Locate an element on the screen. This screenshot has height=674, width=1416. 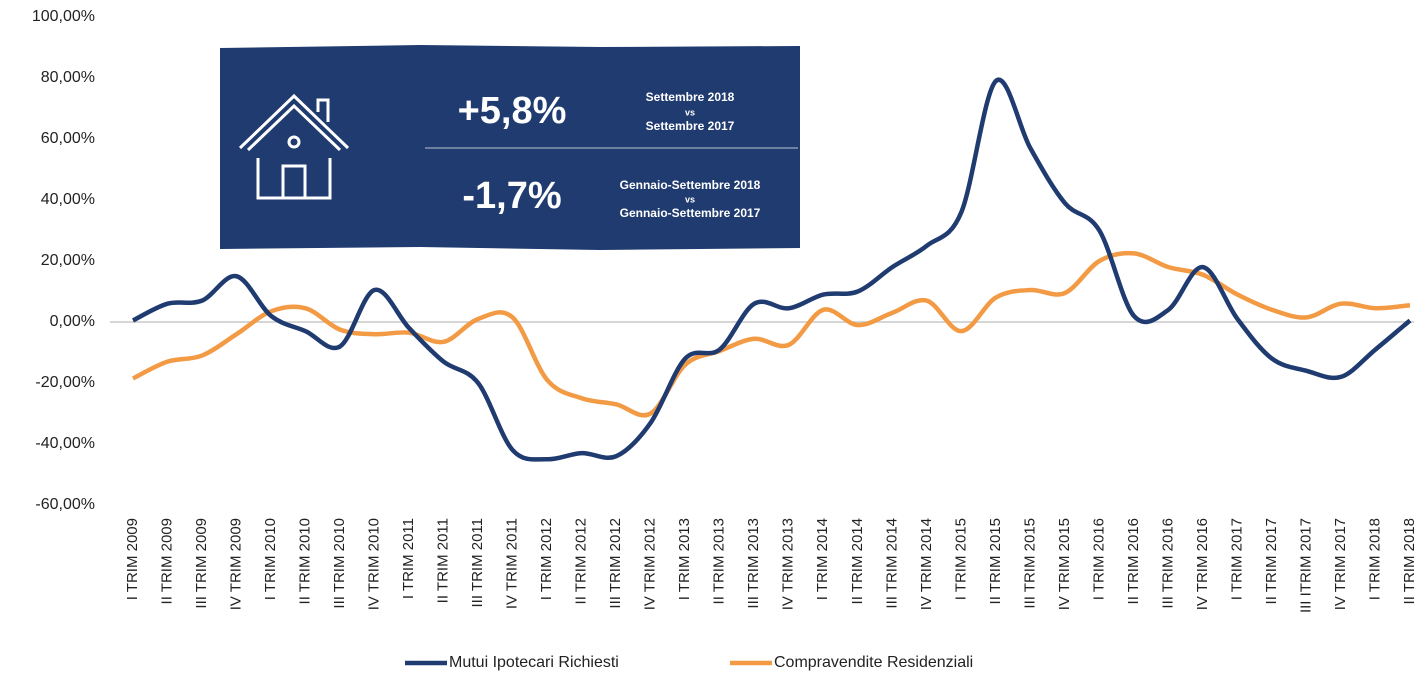
x-tick-label: IV TRIM 2014 is located at coordinates (926, 564).